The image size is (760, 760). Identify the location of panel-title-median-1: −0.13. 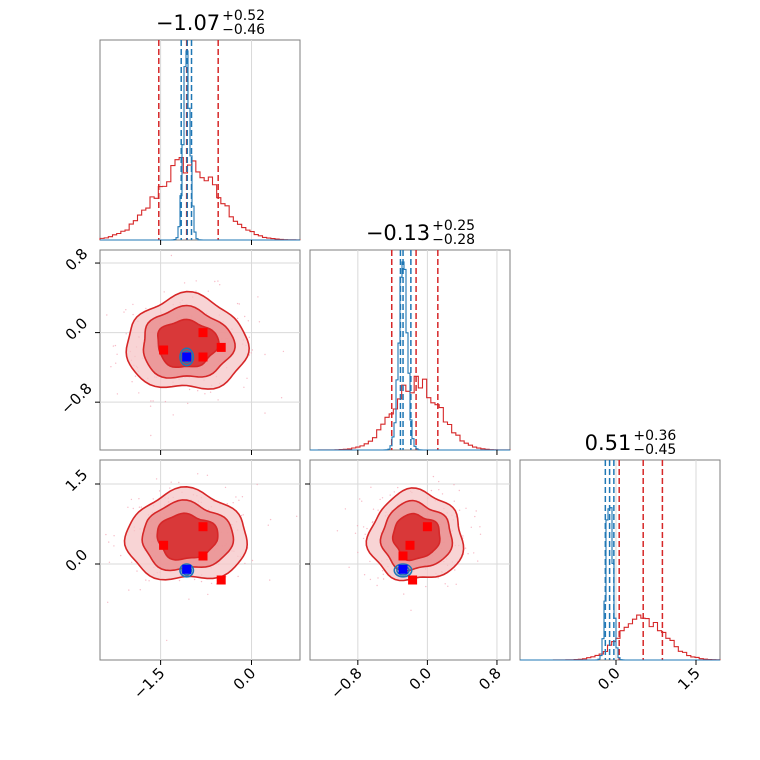
(398, 233).